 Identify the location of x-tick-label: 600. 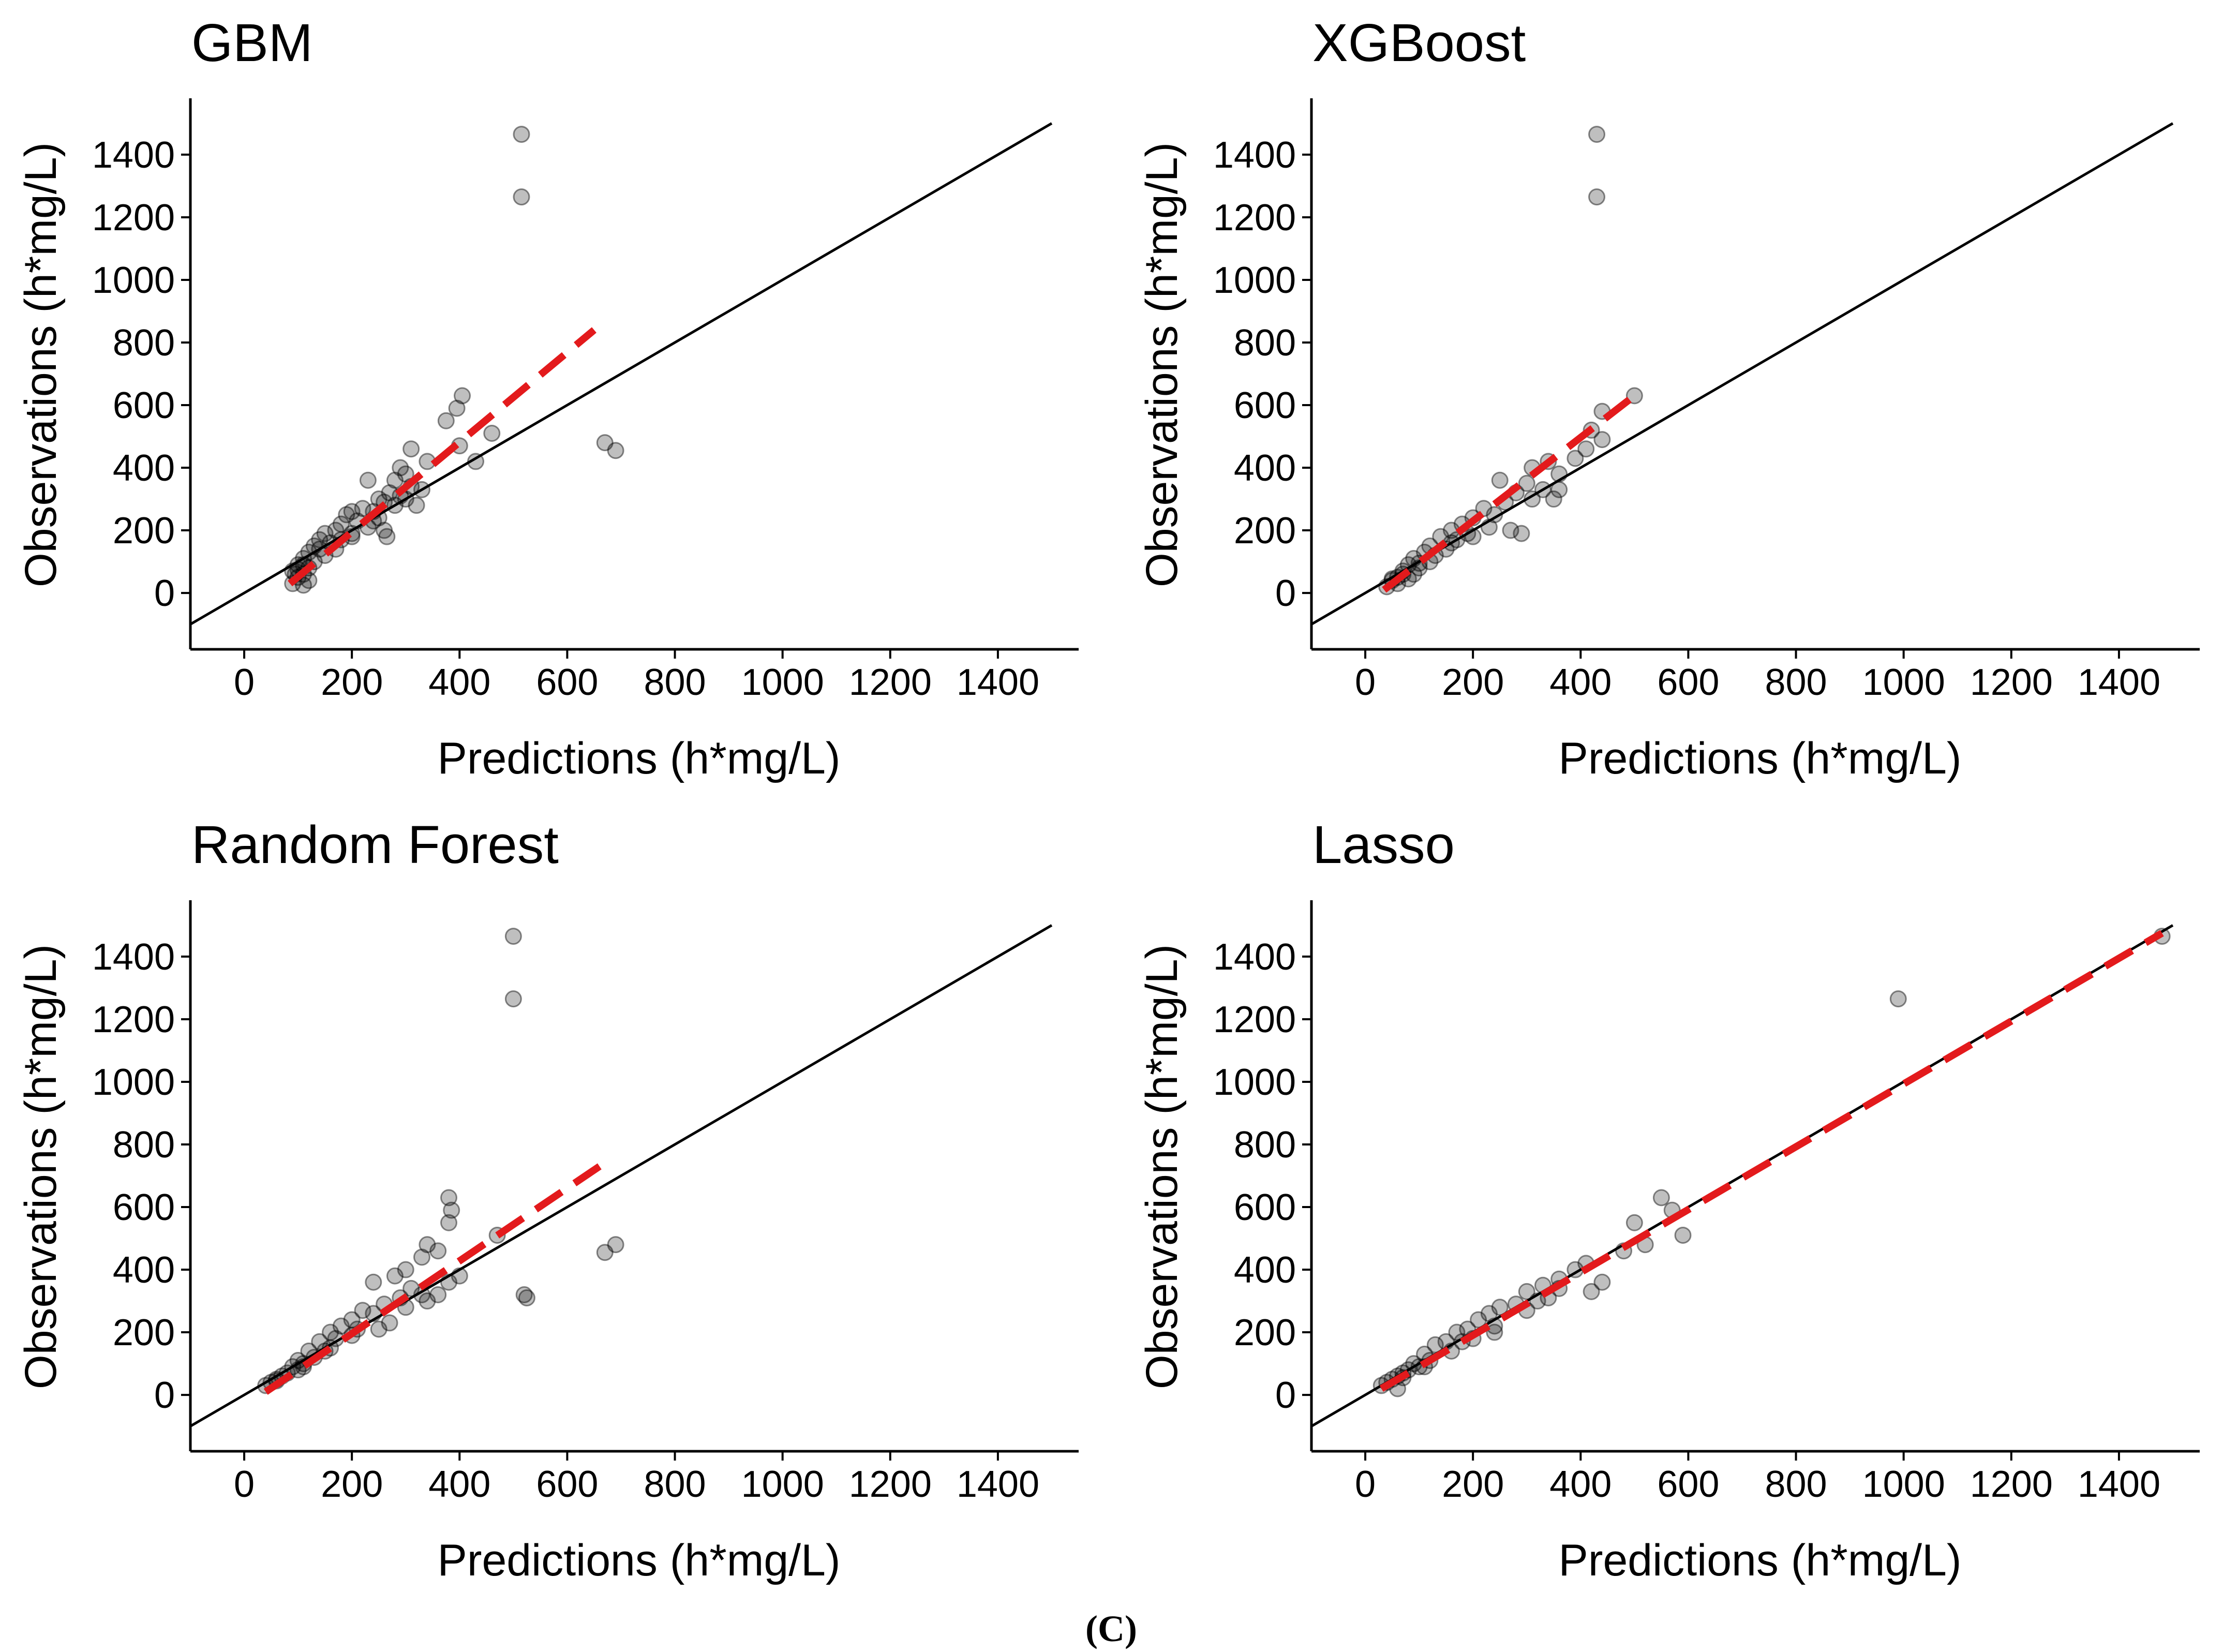
(1688, 682).